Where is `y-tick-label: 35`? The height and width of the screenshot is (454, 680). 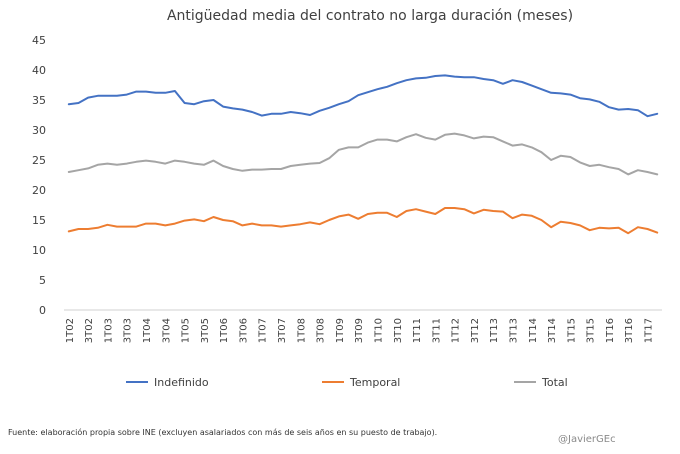
y-tick-label: 35 is located at coordinates (39, 100).